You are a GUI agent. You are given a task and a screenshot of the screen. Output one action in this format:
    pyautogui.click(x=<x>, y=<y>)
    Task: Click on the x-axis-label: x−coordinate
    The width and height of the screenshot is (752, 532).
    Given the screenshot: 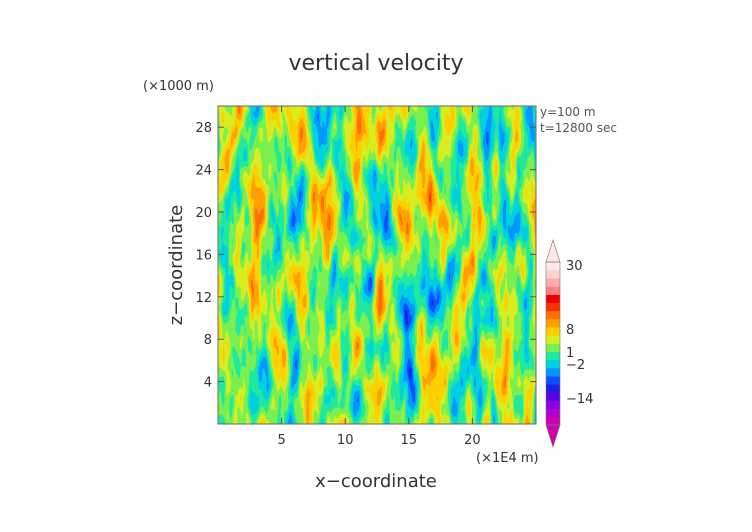 What is the action you would take?
    pyautogui.click(x=376, y=481)
    